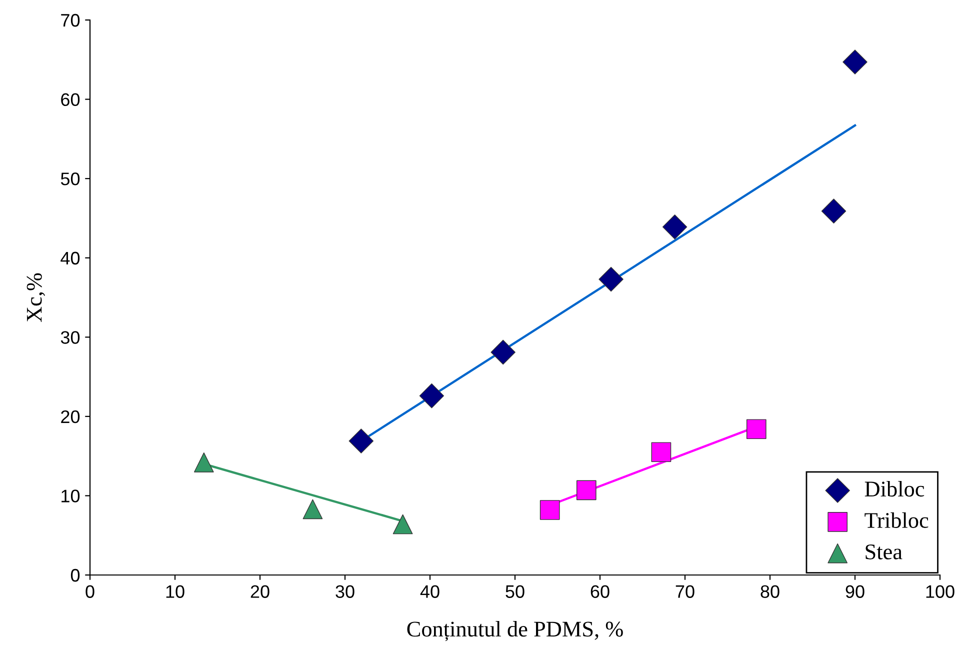 This screenshot has width=961, height=661. I want to click on y-tick-label: 10, so click(71, 496).